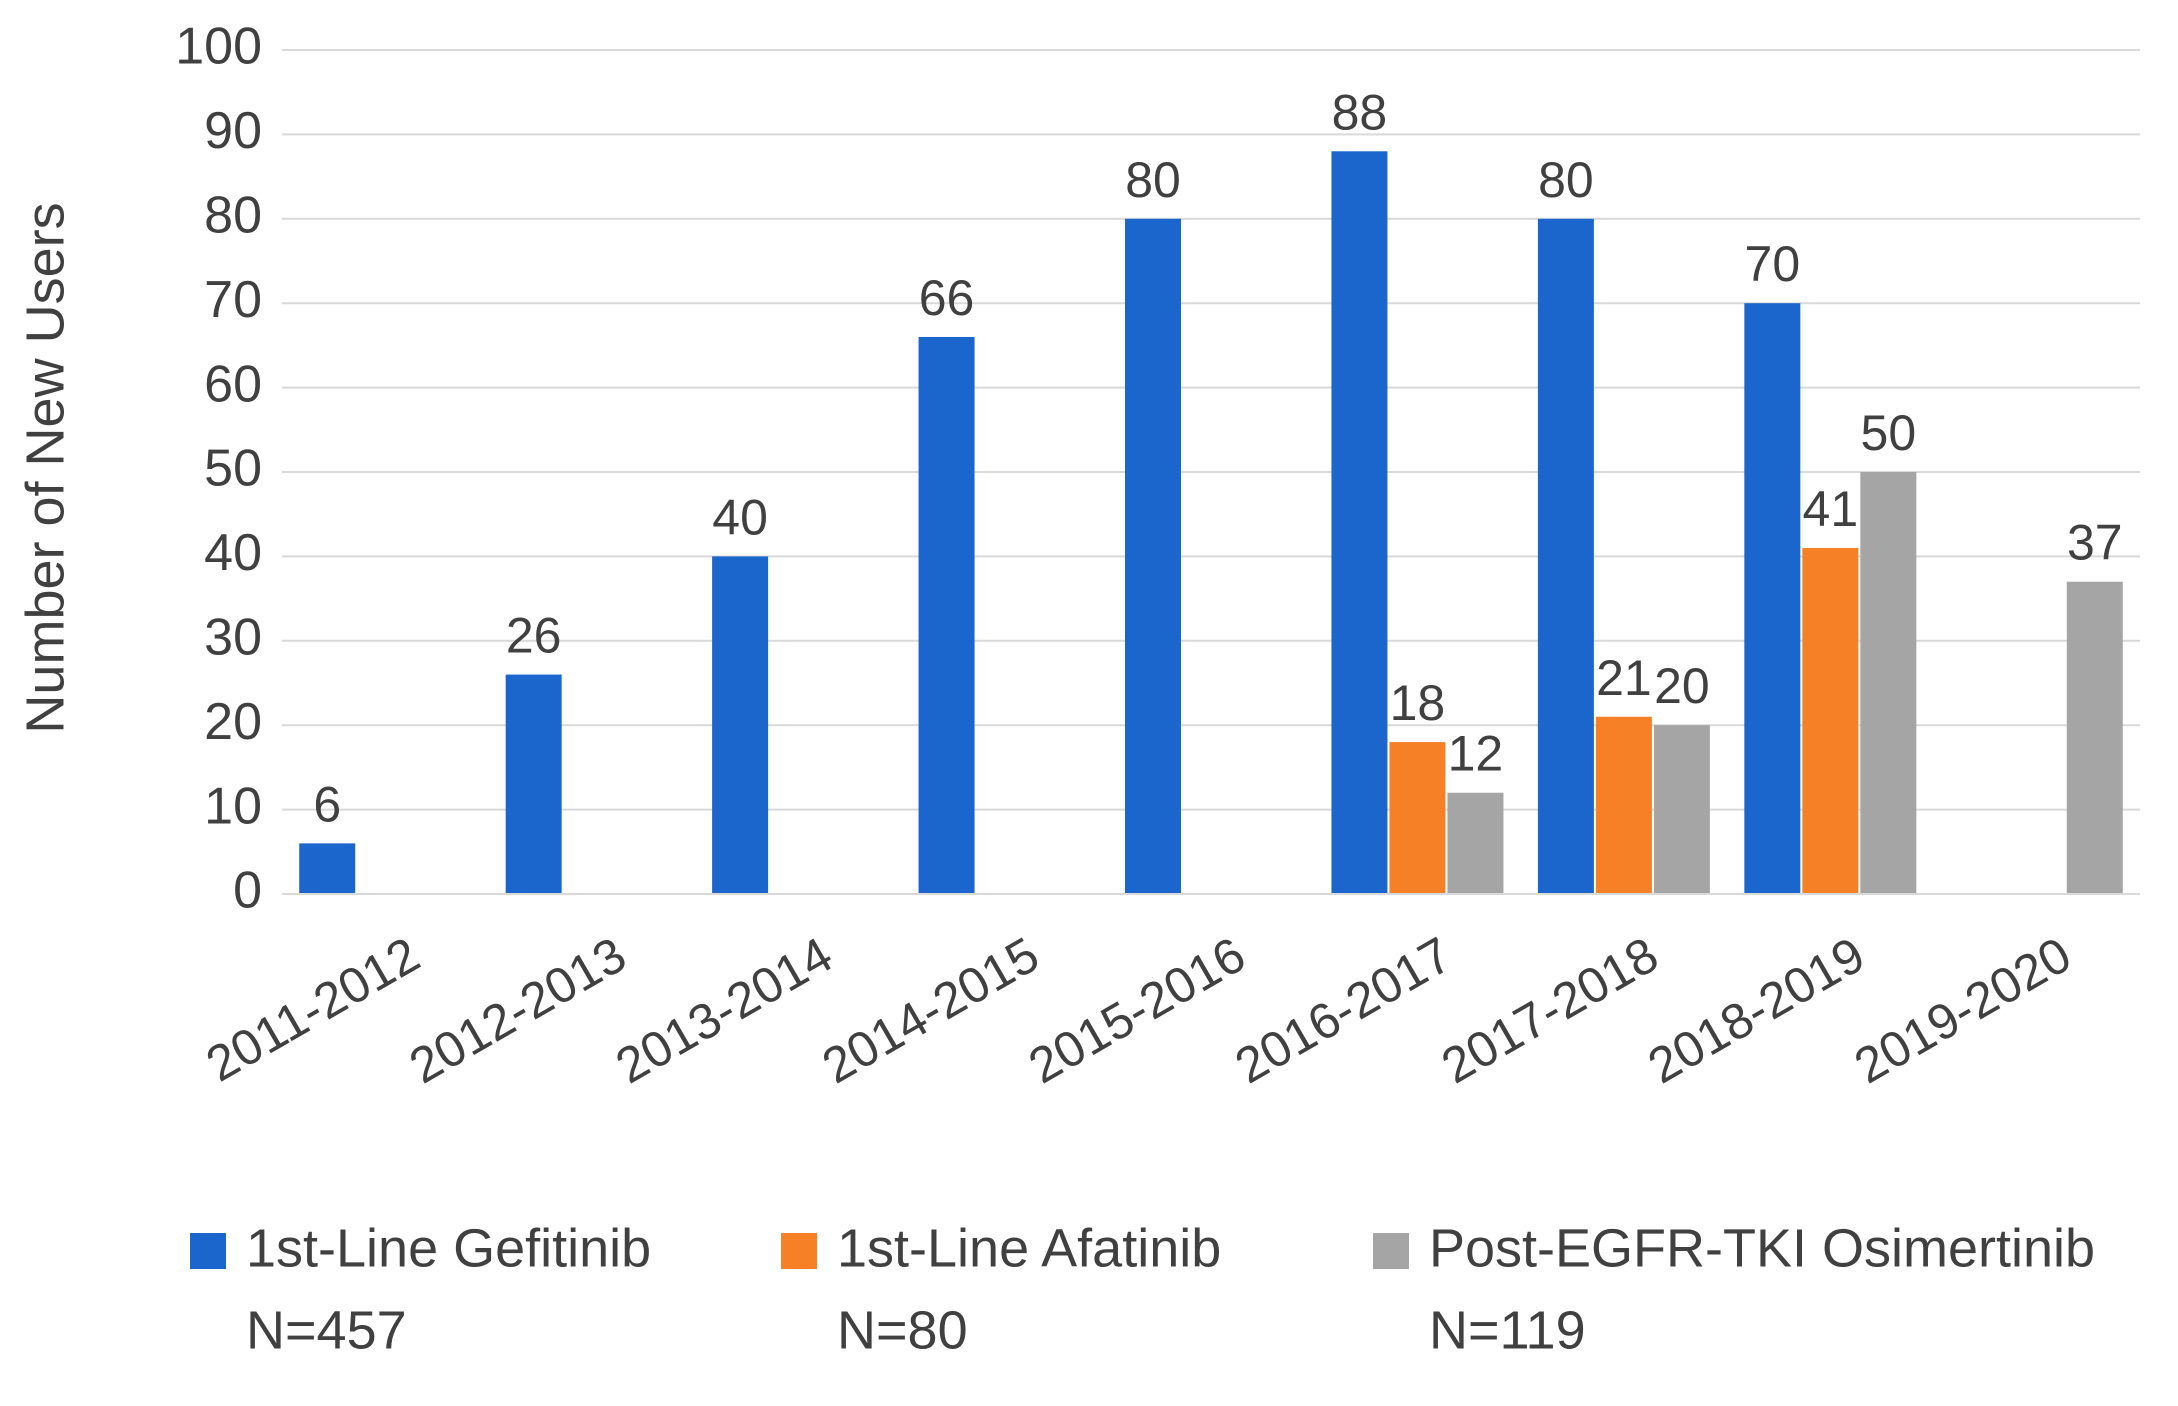 The height and width of the screenshot is (1406, 2178). I want to click on data-label: 20, so click(1682, 686).